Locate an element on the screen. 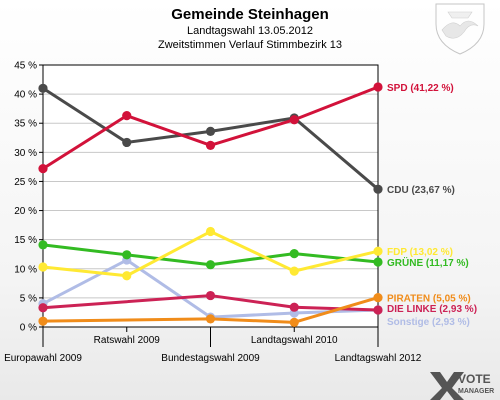 The image size is (500, 400). series-line is located at coordinates (210, 310).